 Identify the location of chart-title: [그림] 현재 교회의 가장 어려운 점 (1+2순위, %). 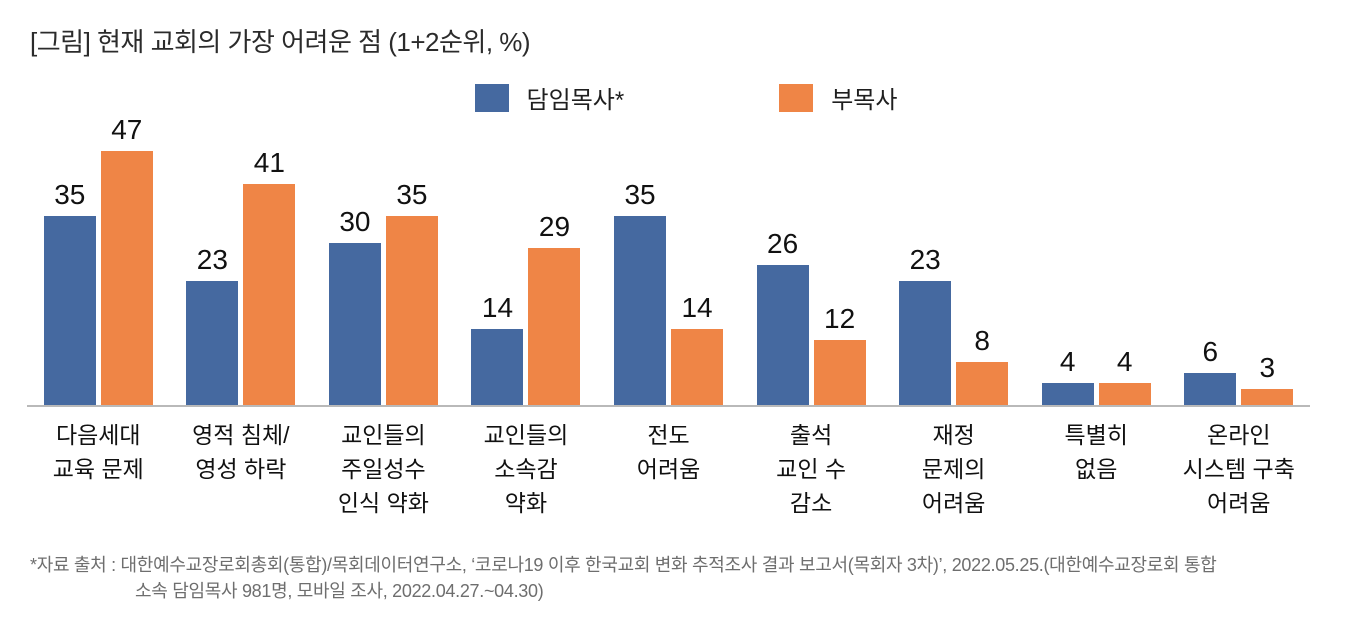
(280, 42).